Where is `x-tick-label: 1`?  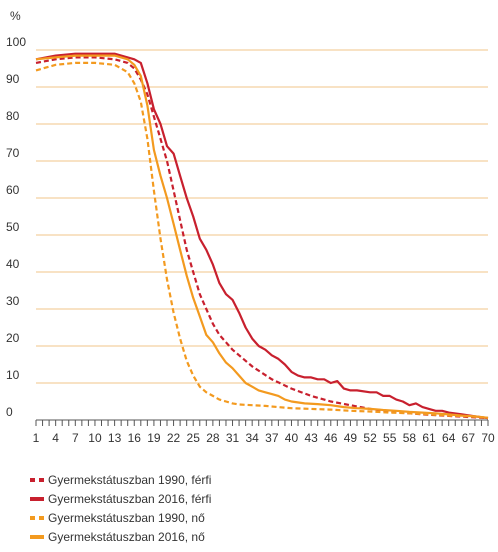
x-tick-label: 1 is located at coordinates (36, 438).